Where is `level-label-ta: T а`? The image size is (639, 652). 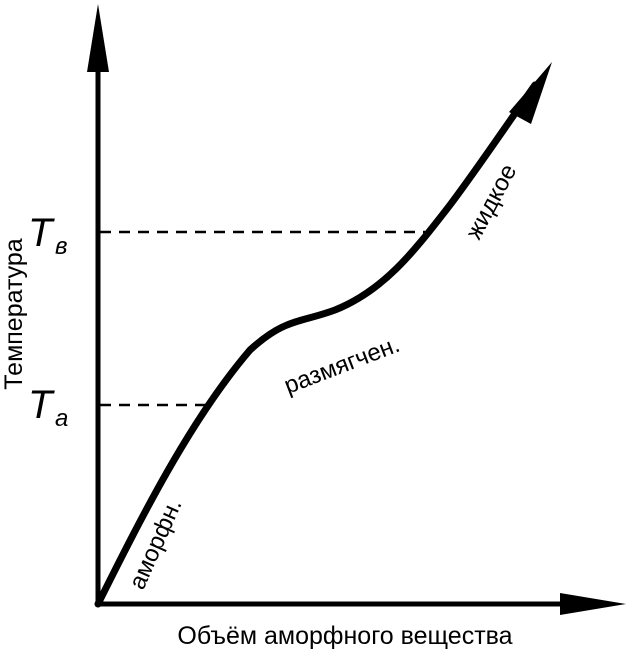 level-label-ta: T а is located at coordinates (48, 407).